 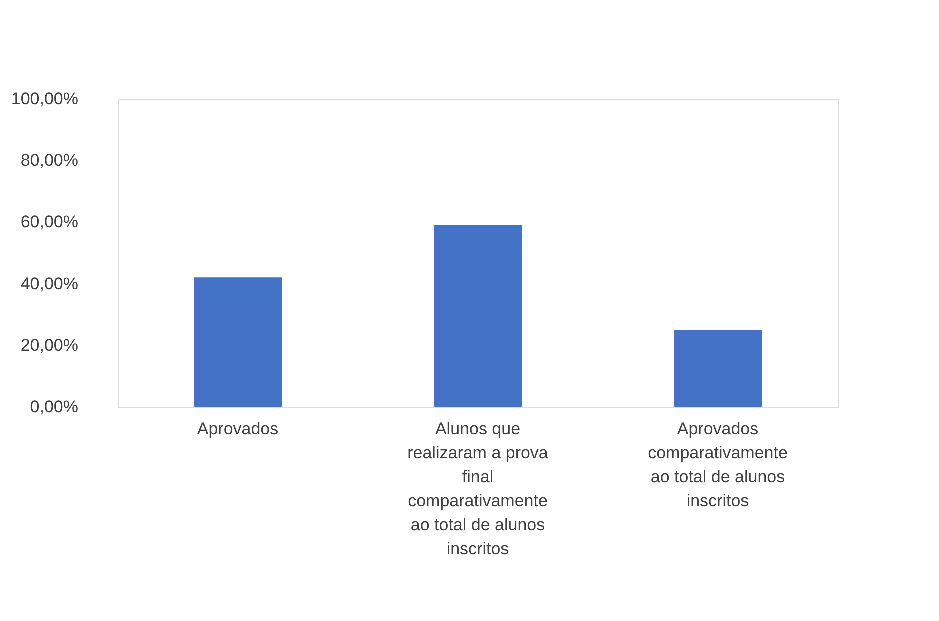 What do you see at coordinates (478, 489) in the screenshot?
I see `x-tick-label: Alunos que realizaram a prova final comparativamente ao total de alunos inscritos` at bounding box center [478, 489].